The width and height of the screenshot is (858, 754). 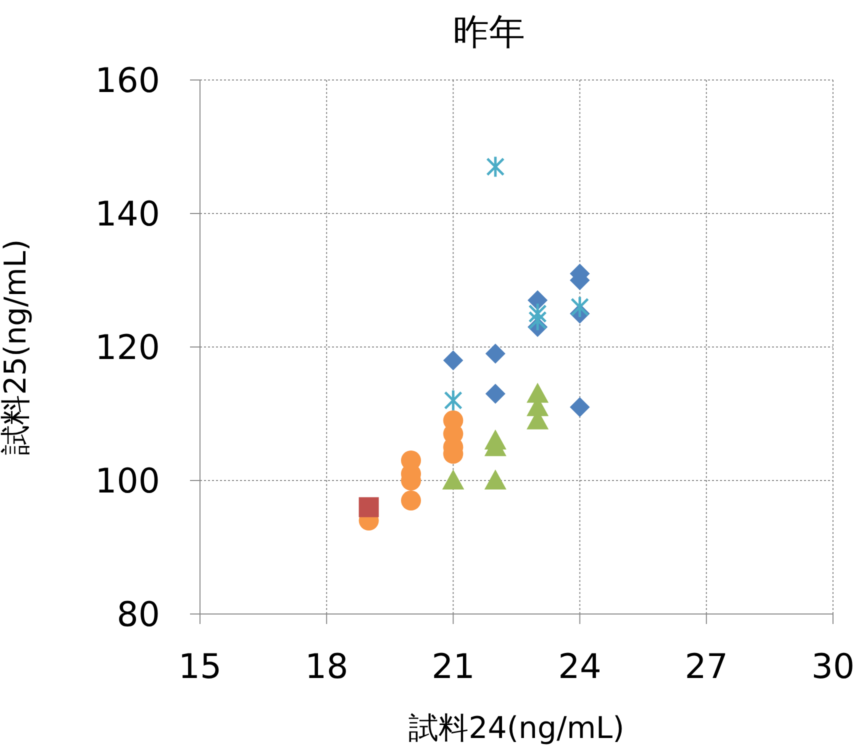 What do you see at coordinates (516, 728) in the screenshot?
I see `x-axis-title: 試料24(ng/mL)` at bounding box center [516, 728].